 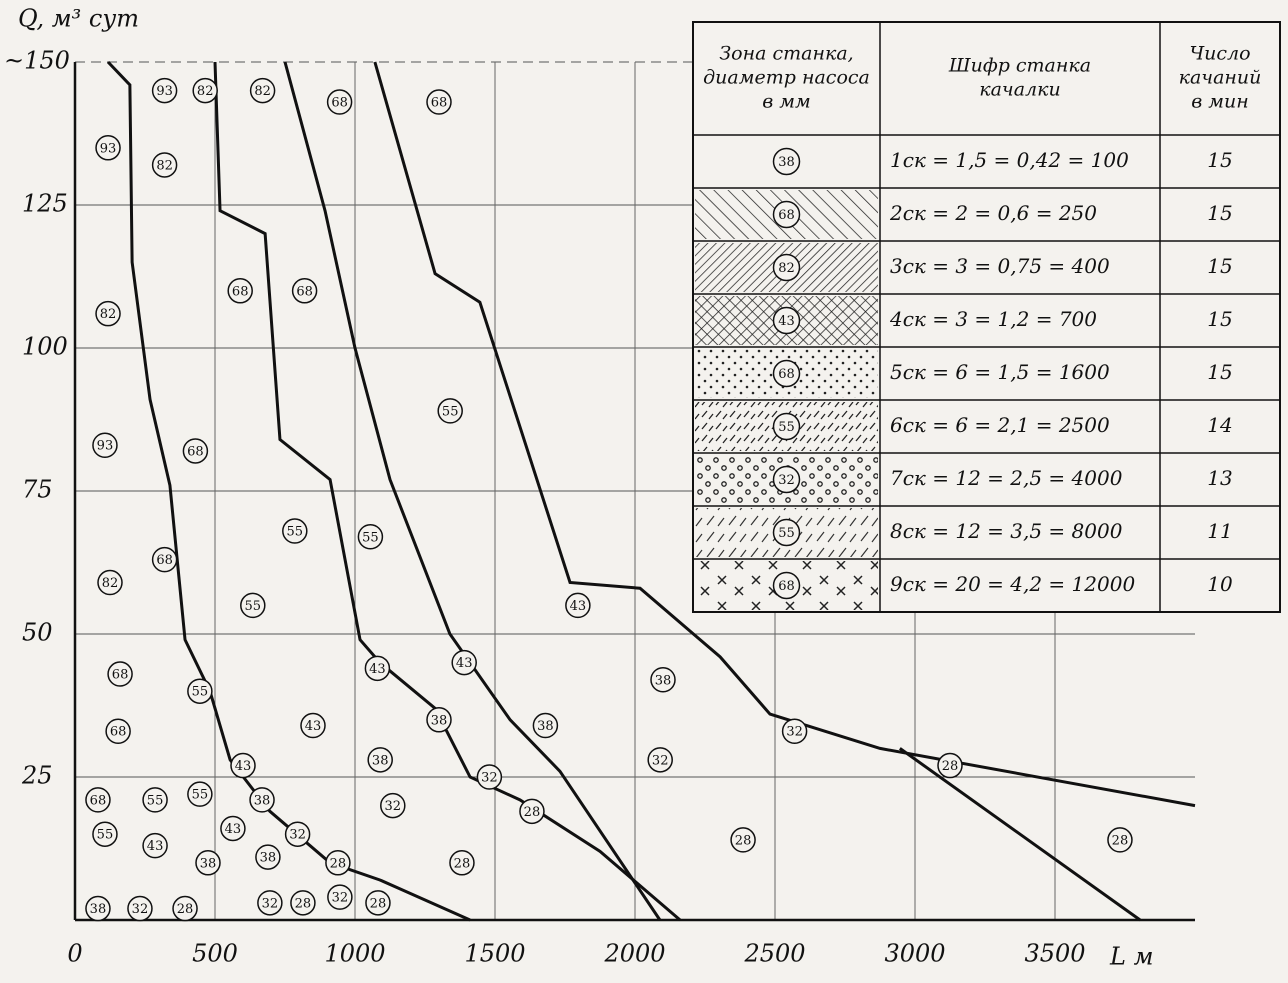 I want to click on x-tick-label: 2000, so click(x=634, y=954).